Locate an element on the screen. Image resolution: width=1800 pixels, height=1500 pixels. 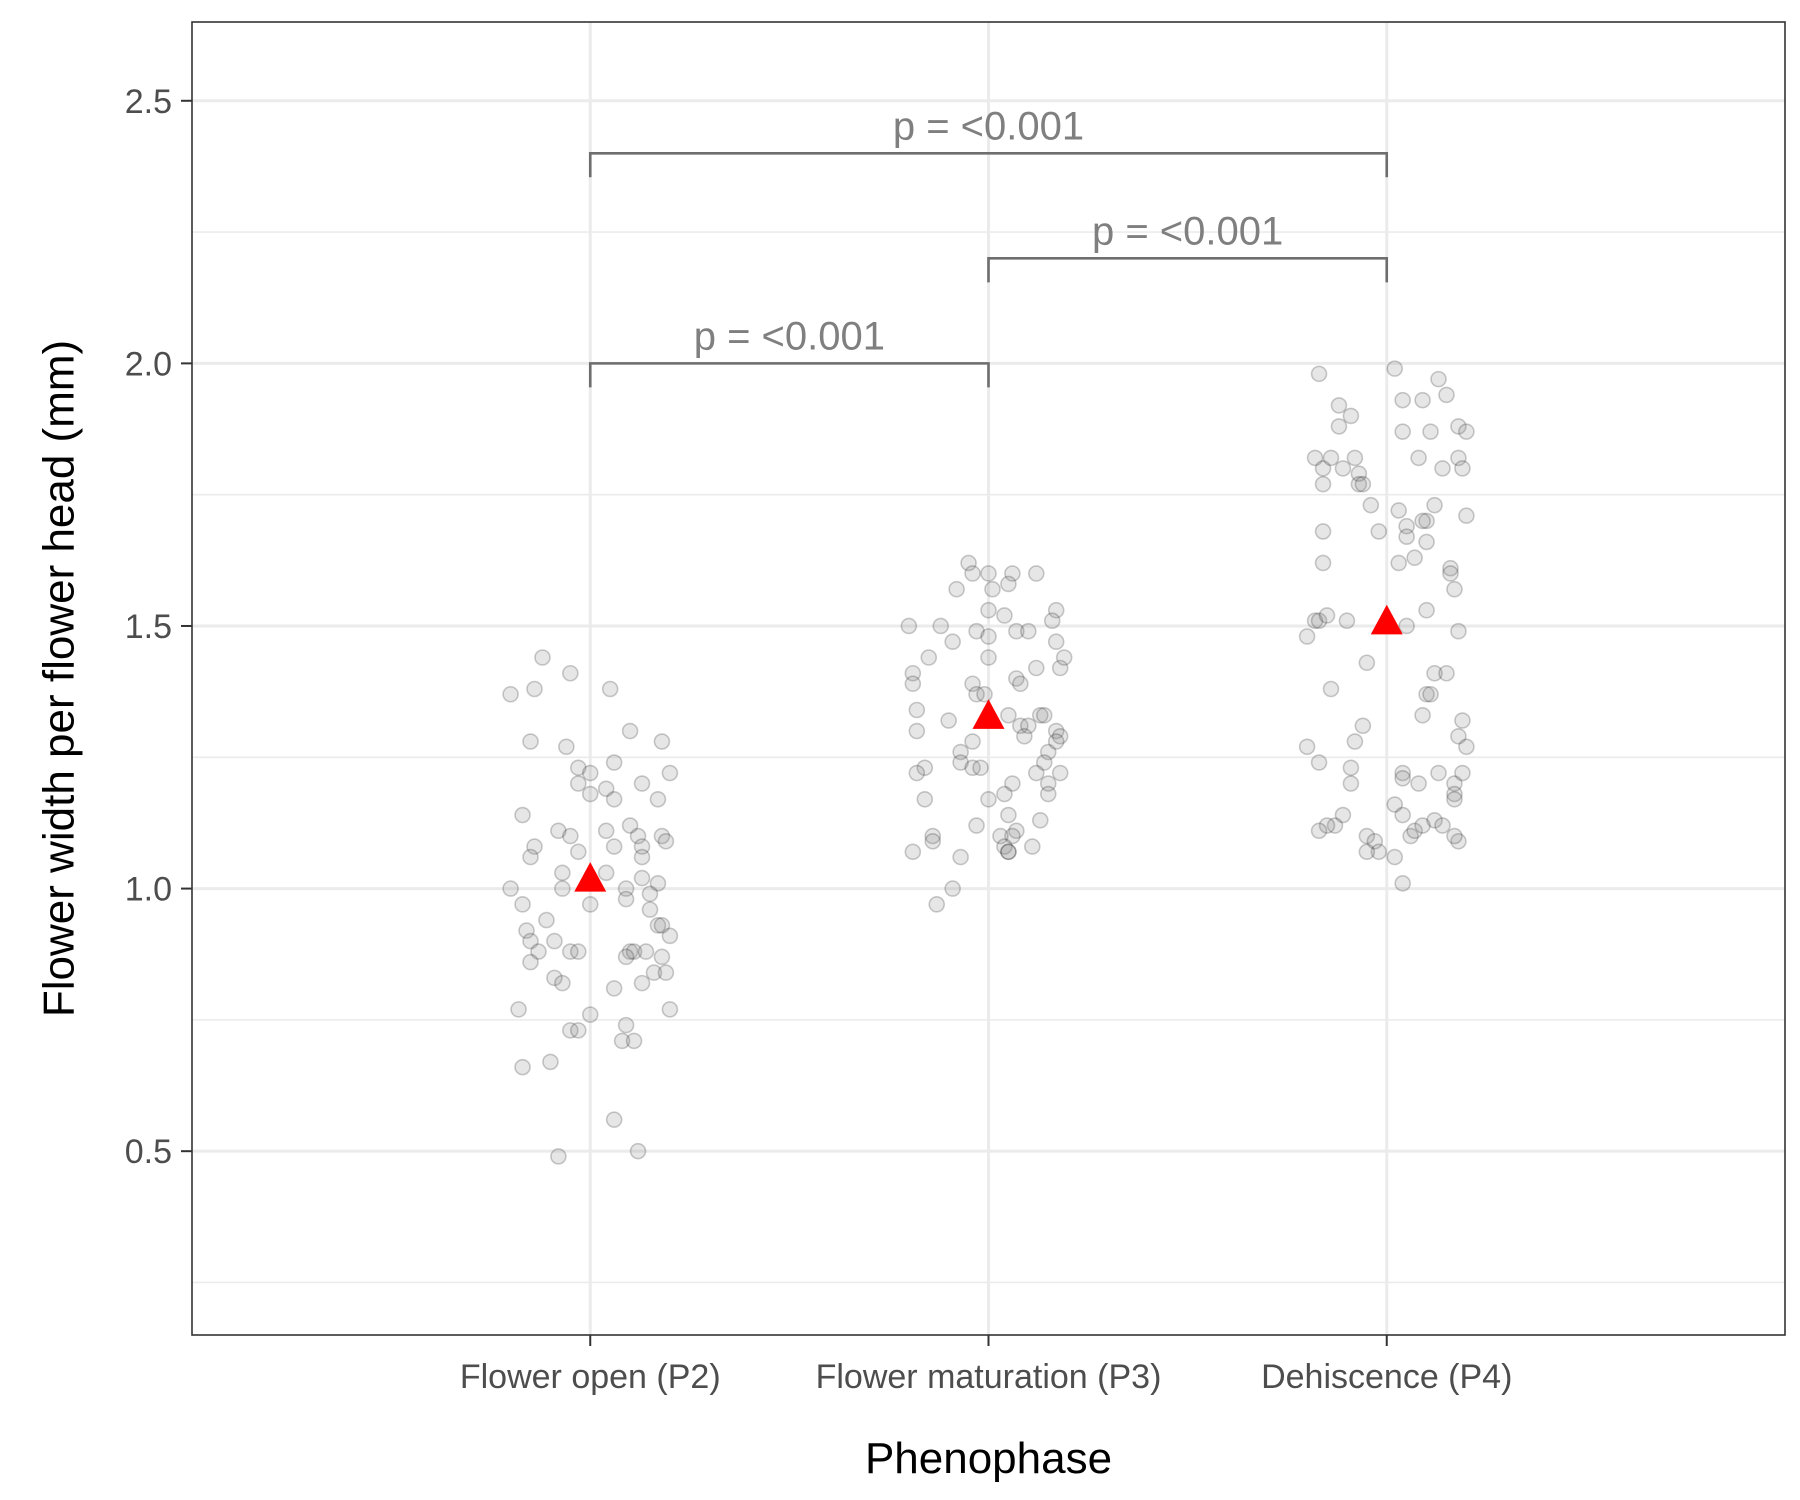
x-tick-label: Flower open (P2) is located at coordinates (590, 1377).